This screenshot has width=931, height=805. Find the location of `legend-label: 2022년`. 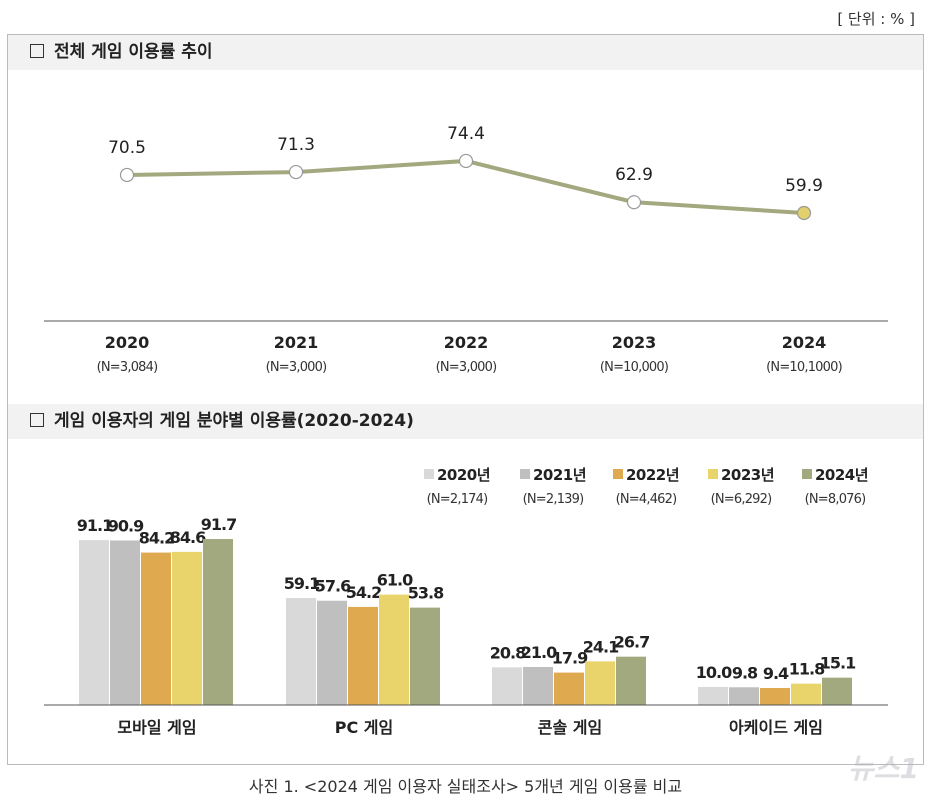

legend-label: 2022년 is located at coordinates (652, 475).